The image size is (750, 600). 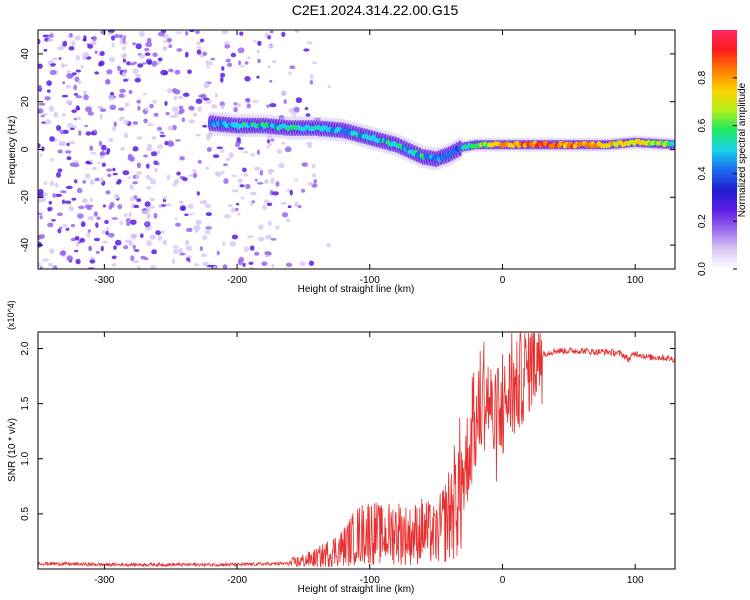 I want to click on snr-scale-note: (x10^4), so click(x=11, y=315).